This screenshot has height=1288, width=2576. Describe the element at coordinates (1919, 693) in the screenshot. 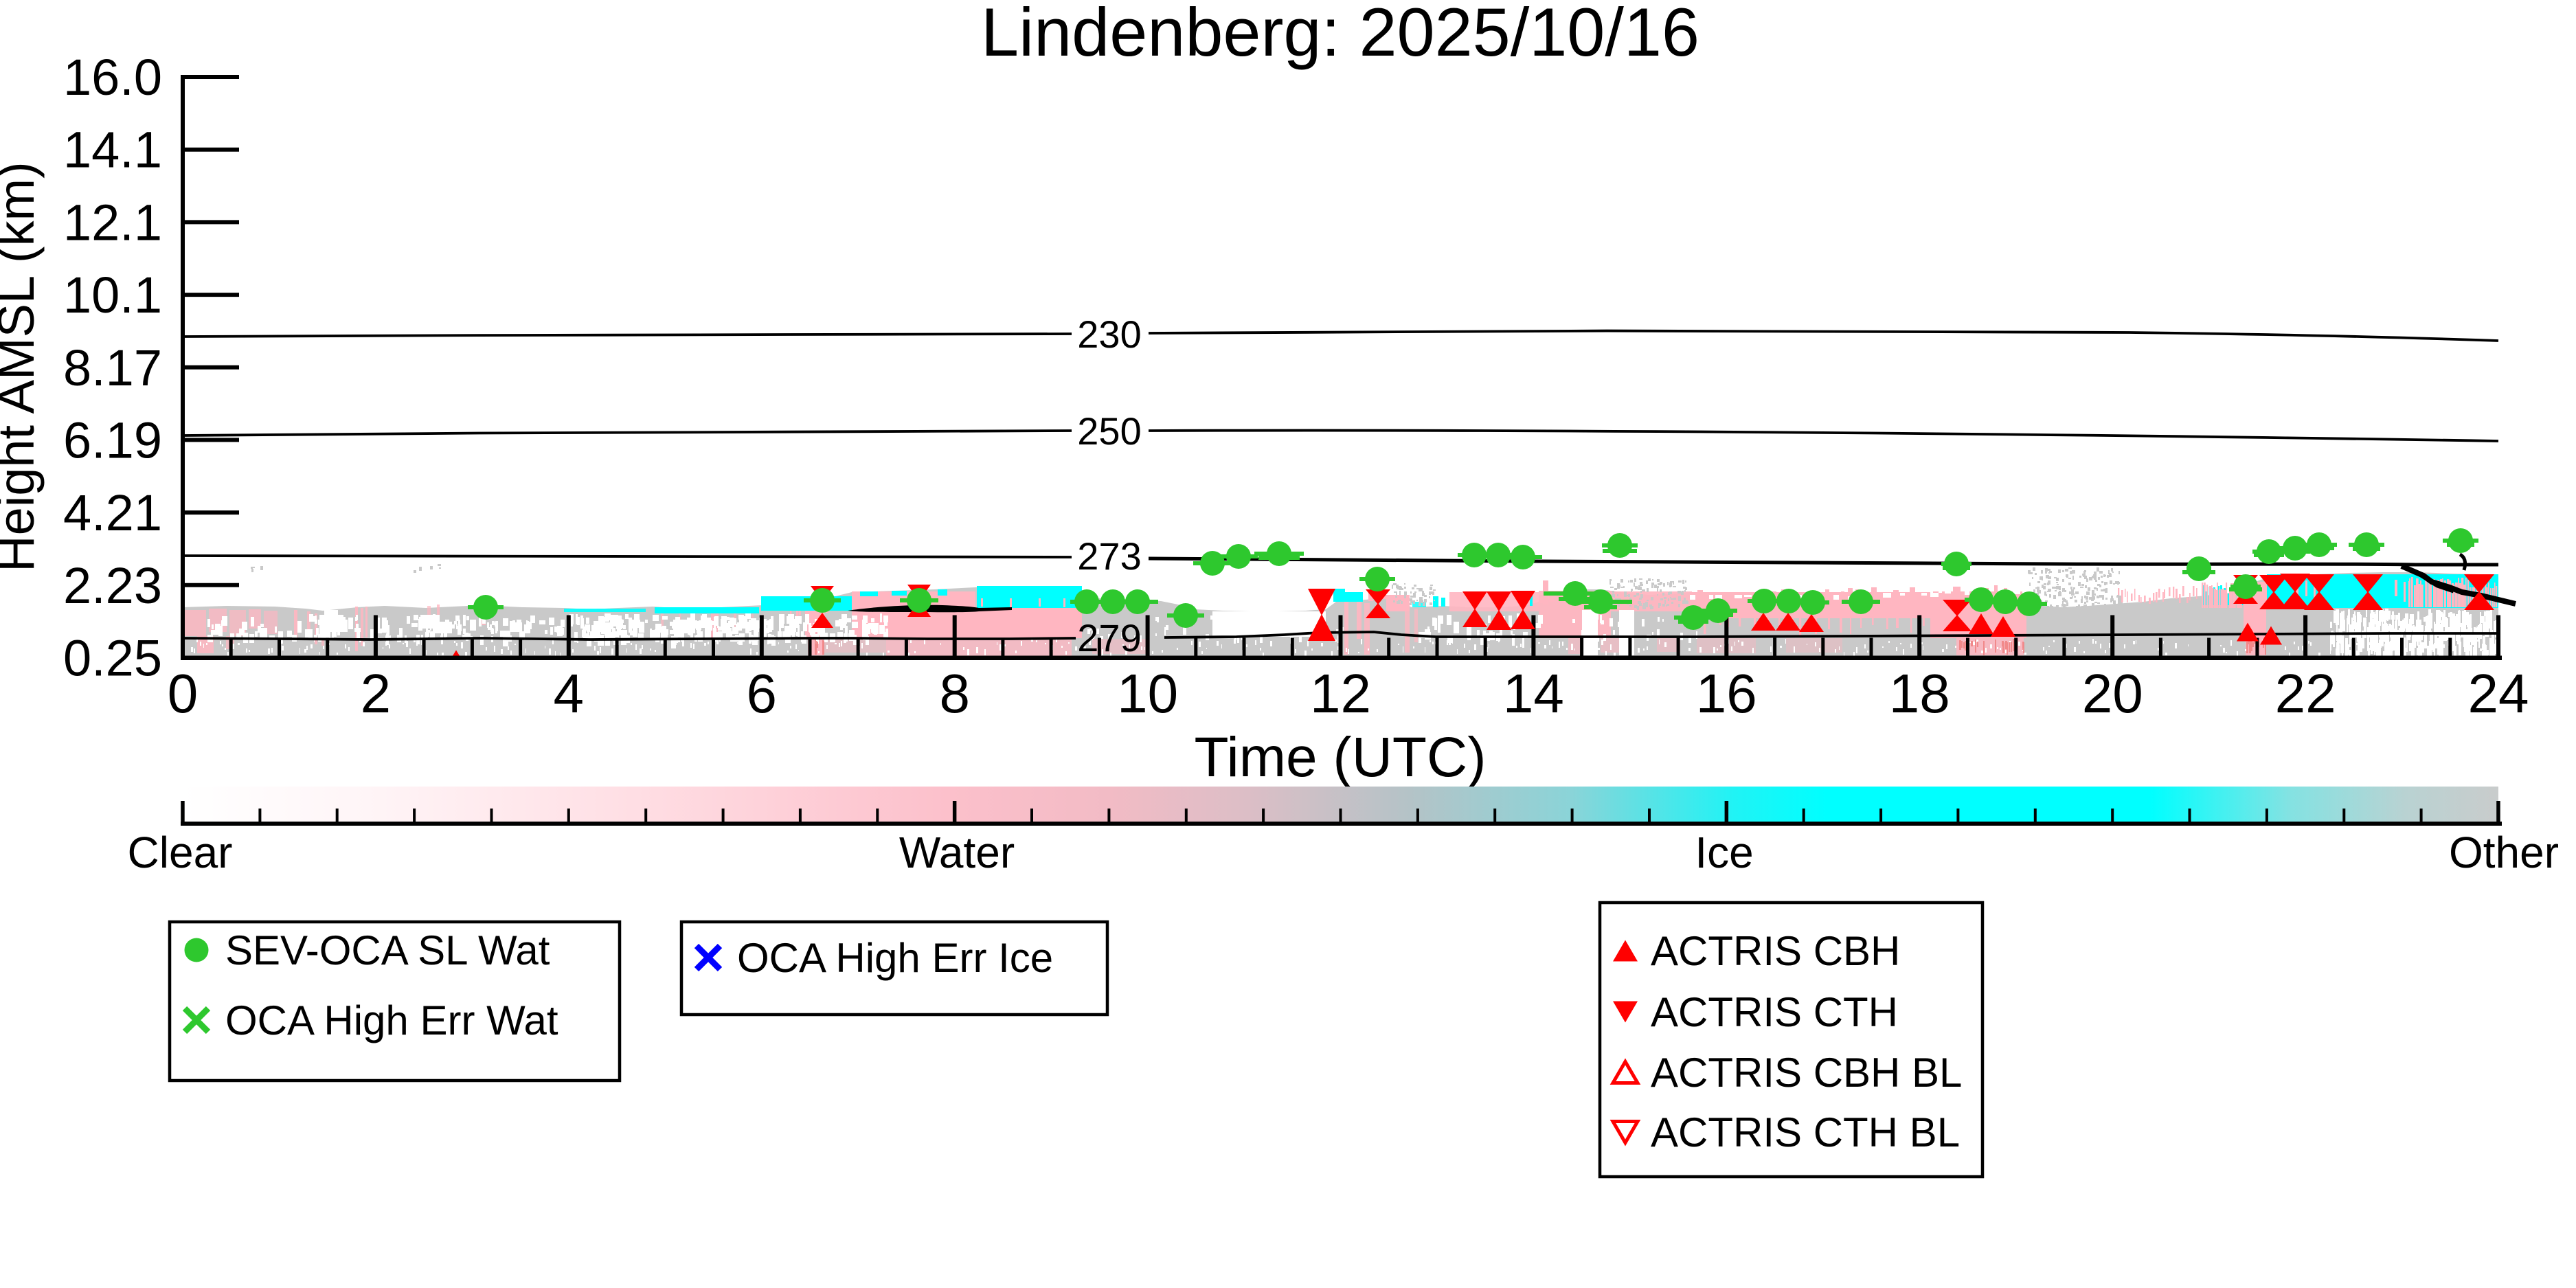

I see `svg-text: 18` at that location.